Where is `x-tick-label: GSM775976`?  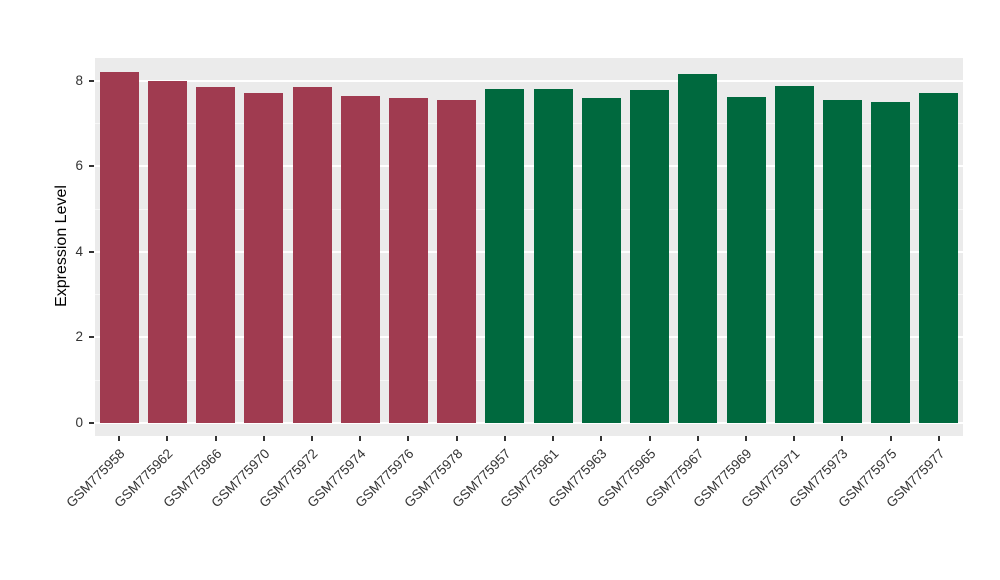 x-tick-label: GSM775976 is located at coordinates (385, 478).